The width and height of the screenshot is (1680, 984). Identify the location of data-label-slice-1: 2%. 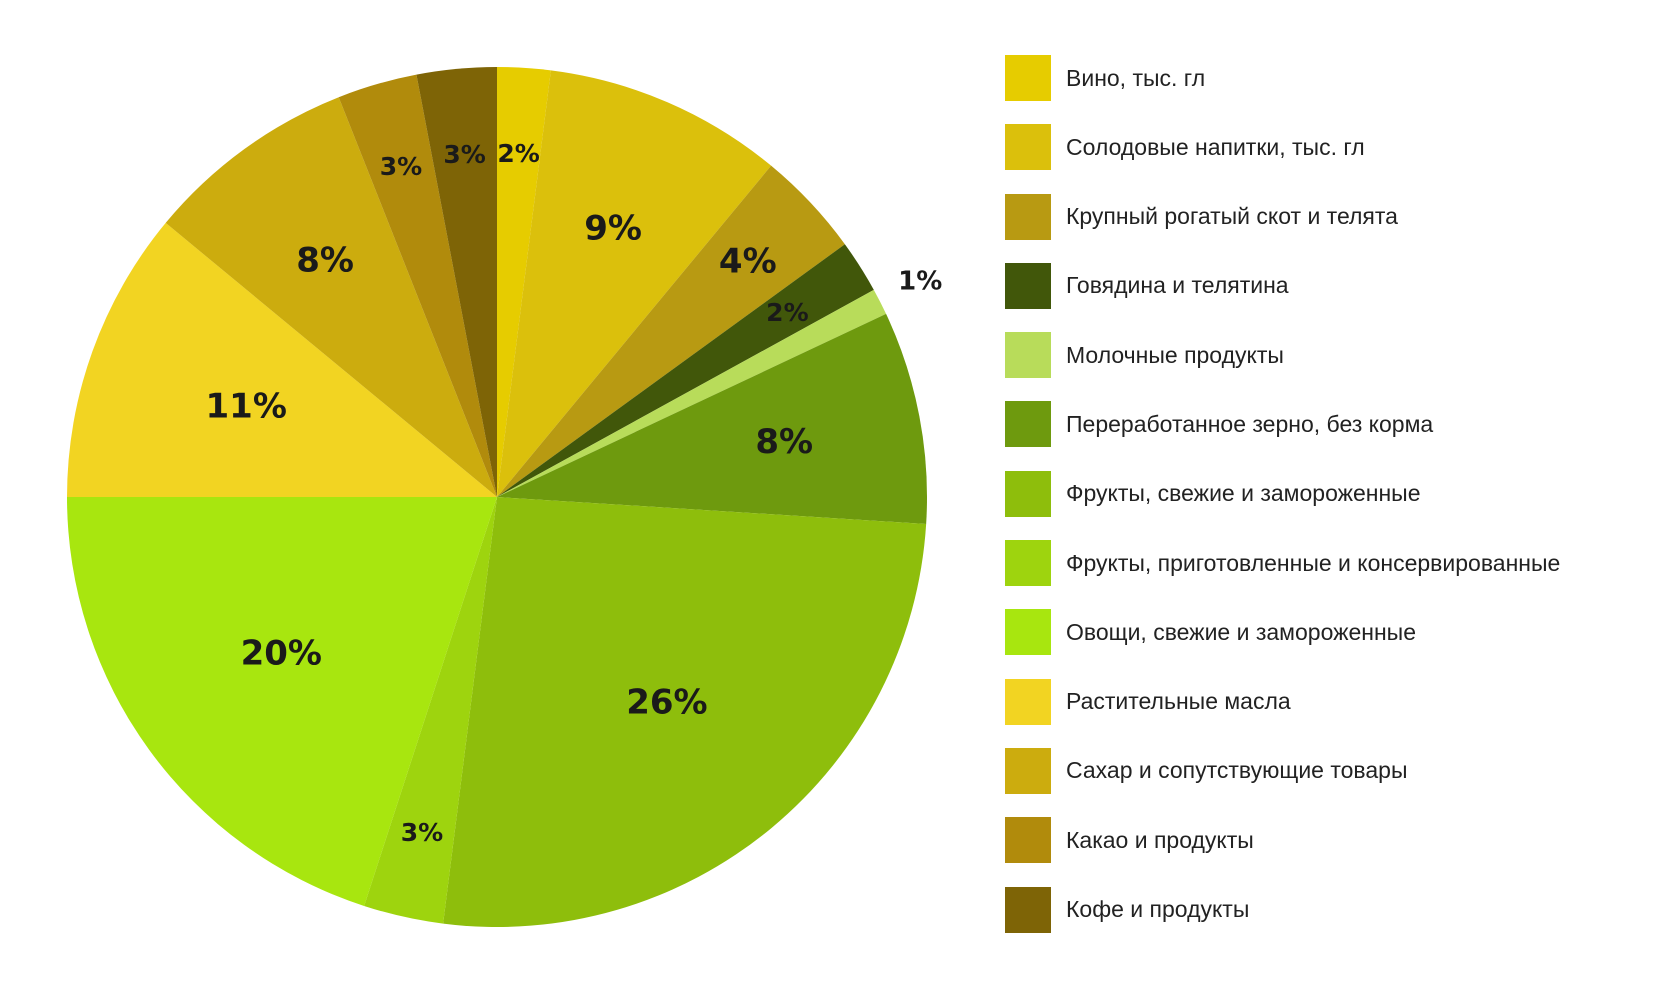
(518, 153).